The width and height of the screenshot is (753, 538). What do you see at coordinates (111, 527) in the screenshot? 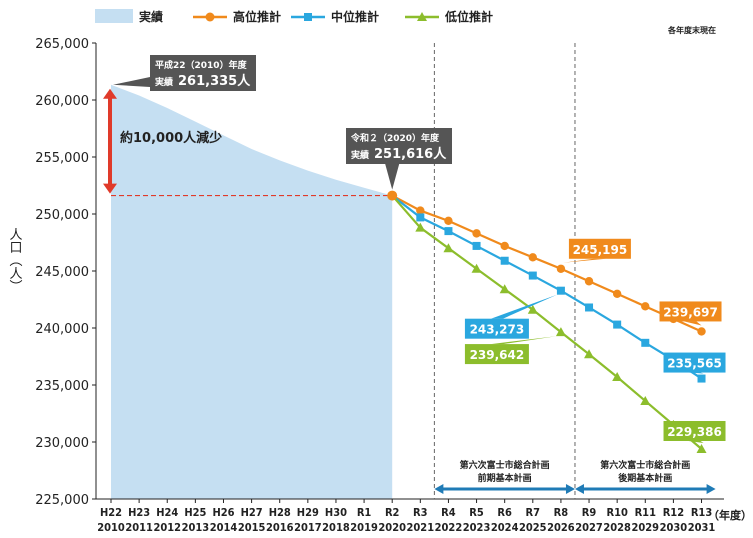
I see `x-tick-year-0: 2010` at bounding box center [111, 527].